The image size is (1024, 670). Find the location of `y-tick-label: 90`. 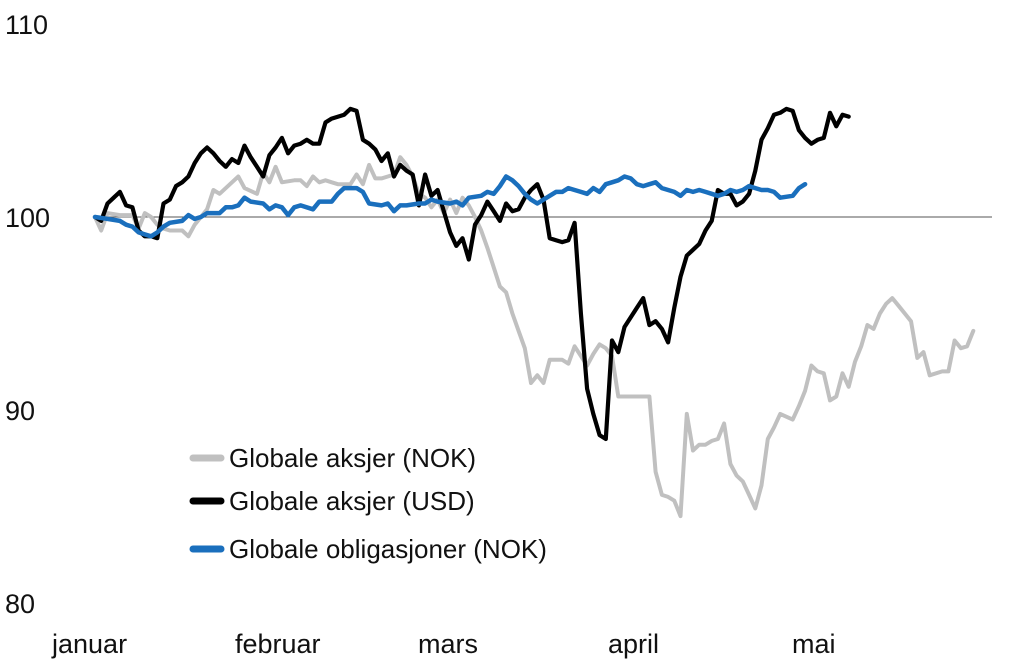

y-tick-label: 90 is located at coordinates (20, 411).